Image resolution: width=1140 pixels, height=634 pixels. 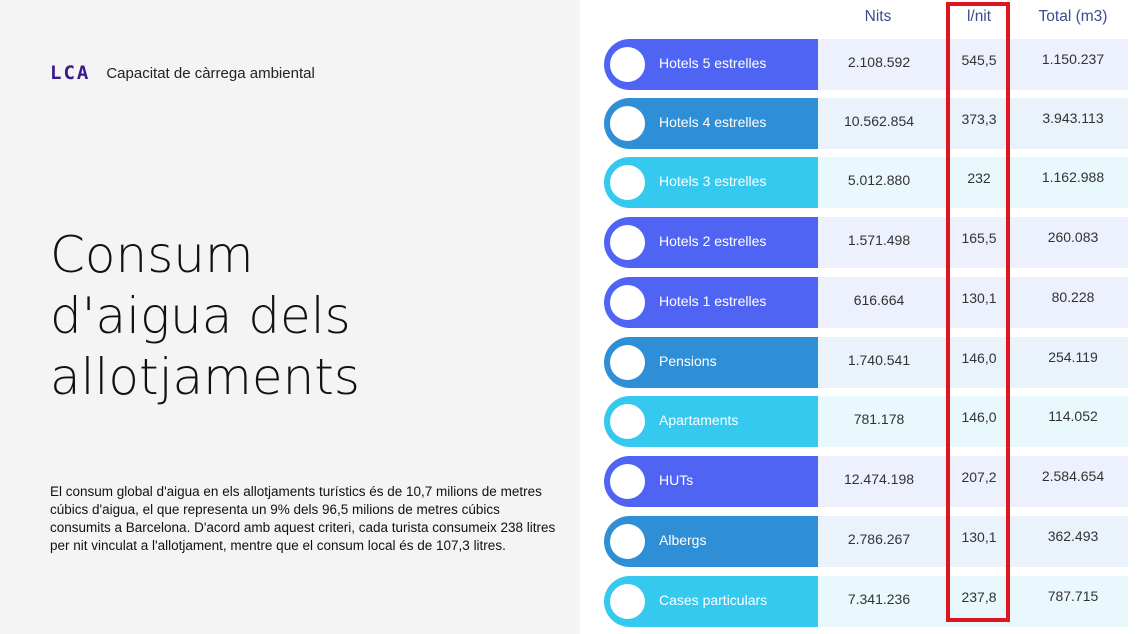 I want to click on table-row: HUTs 12.474.198 207,2 2.584.654, so click(x=866, y=481).